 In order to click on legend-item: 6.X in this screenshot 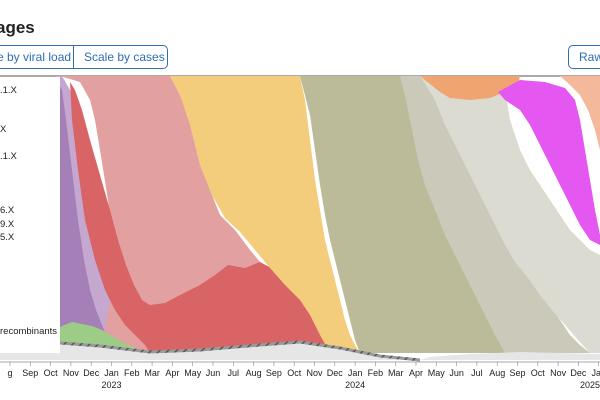, I will do `click(7, 210)`.